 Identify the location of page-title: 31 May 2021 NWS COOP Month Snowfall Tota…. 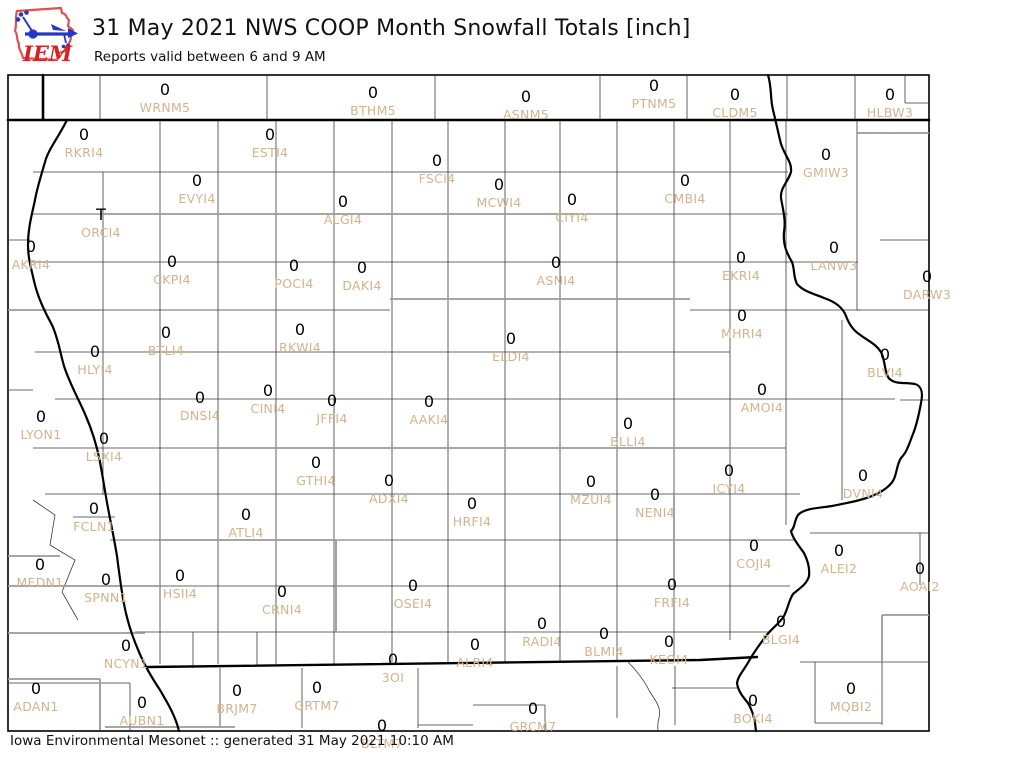
(391, 28).